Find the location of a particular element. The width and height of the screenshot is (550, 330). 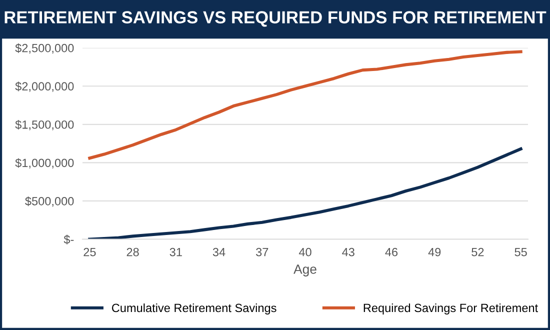

x-tick-label: 43 is located at coordinates (348, 252).